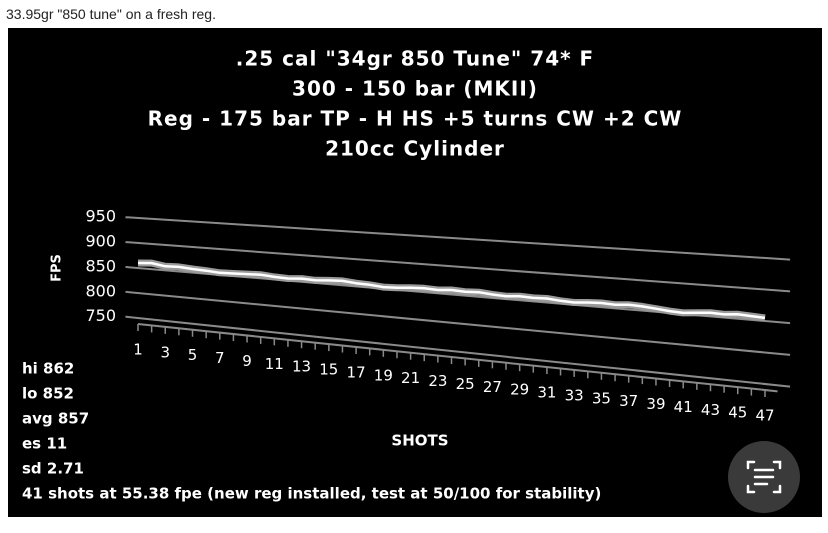 Image resolution: width=828 pixels, height=533 pixels. I want to click on x-tick-label: 45, so click(737, 413).